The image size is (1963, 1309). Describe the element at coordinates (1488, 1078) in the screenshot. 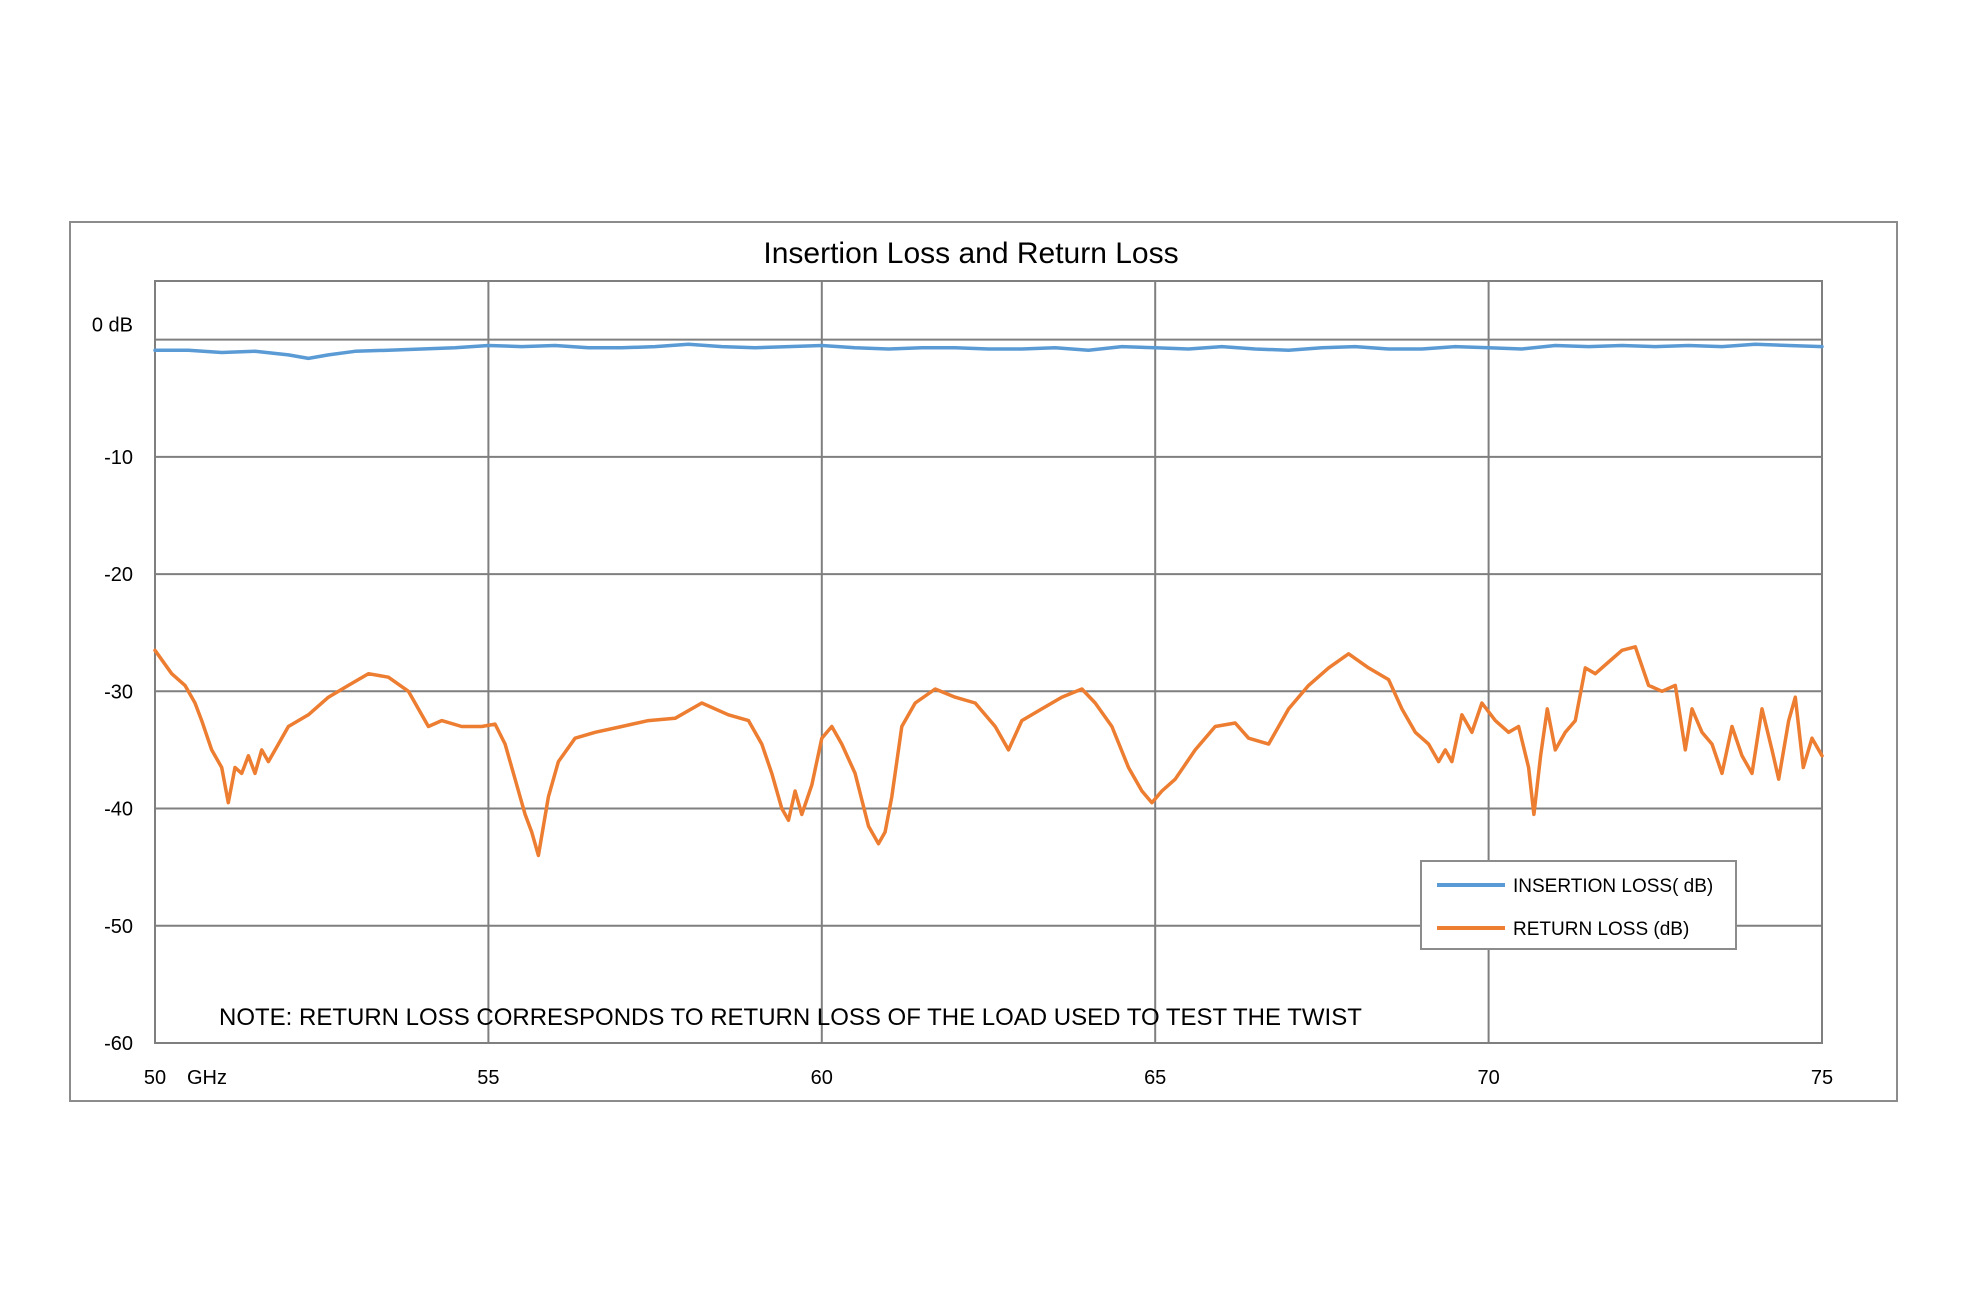

I see `x-tick-label: 70` at that location.